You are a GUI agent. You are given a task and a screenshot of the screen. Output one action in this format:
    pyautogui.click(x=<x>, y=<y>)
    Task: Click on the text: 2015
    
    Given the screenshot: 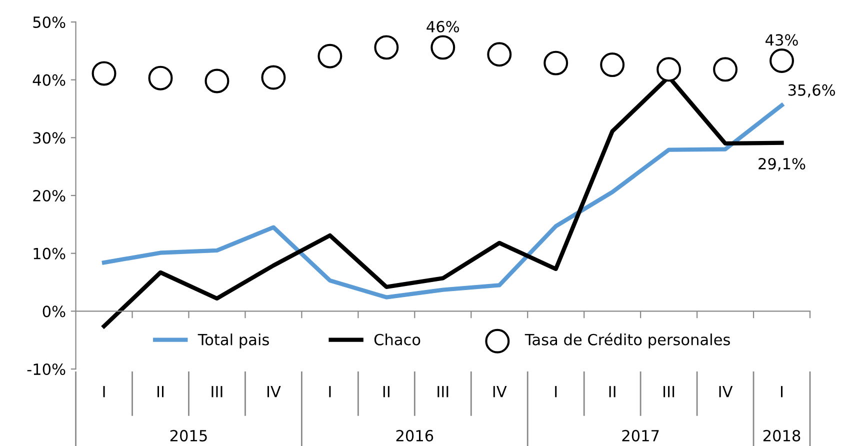 What is the action you would take?
    pyautogui.click(x=188, y=436)
    